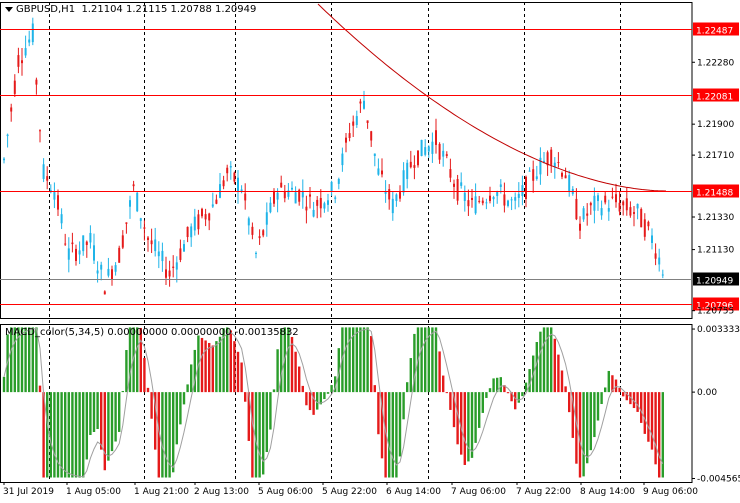 The image size is (740, 503). Describe the element at coordinates (285, 492) in the screenshot. I see `time-axis-label: 5 Aug 06:00` at that location.